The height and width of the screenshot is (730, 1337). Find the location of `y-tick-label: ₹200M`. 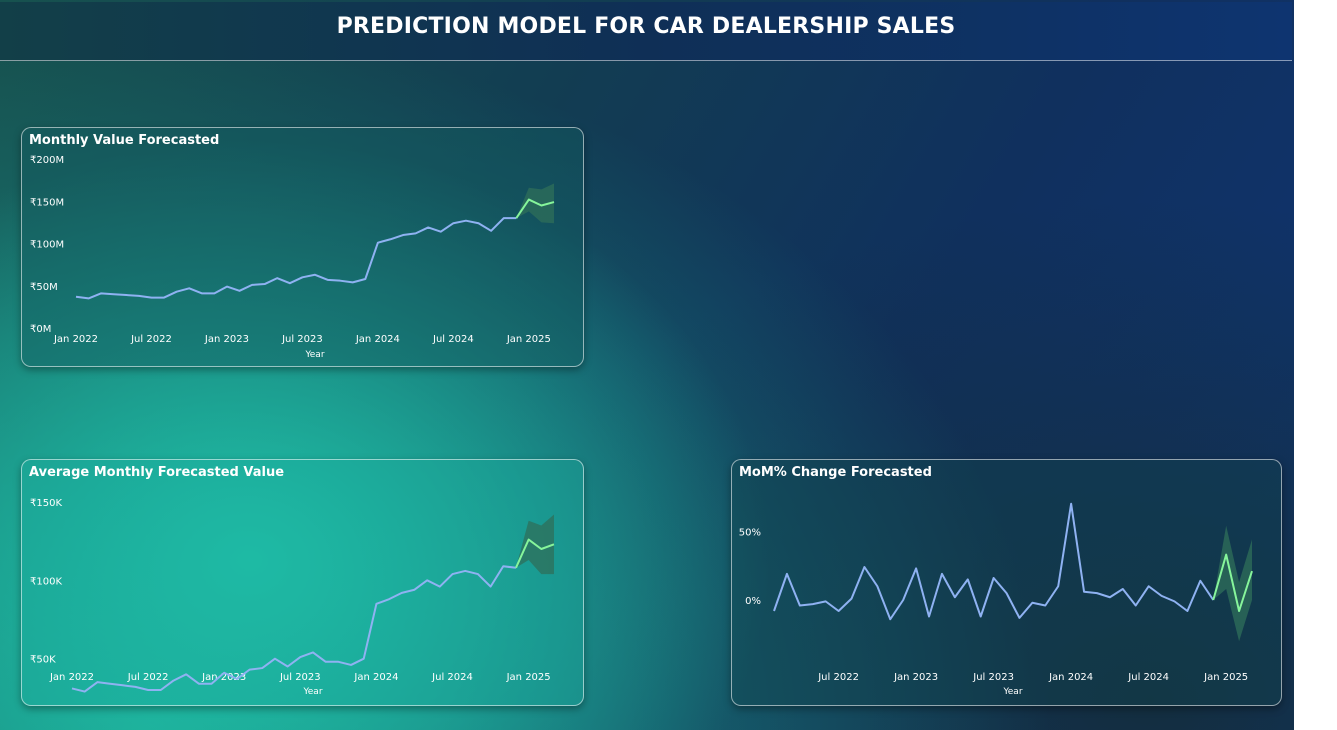

y-tick-label: ₹200M is located at coordinates (47, 160).